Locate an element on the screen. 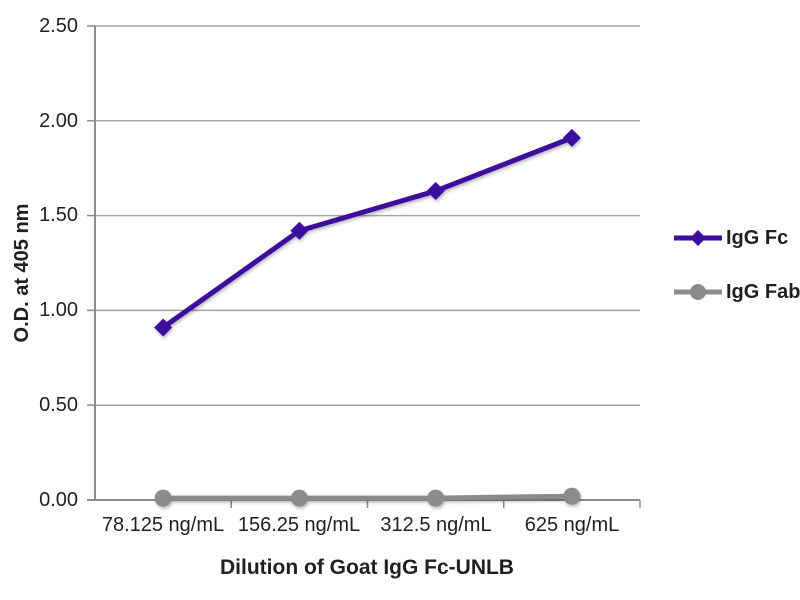 This screenshot has height=600, width=800. y-tick-label: 2.00 is located at coordinates (58, 121).